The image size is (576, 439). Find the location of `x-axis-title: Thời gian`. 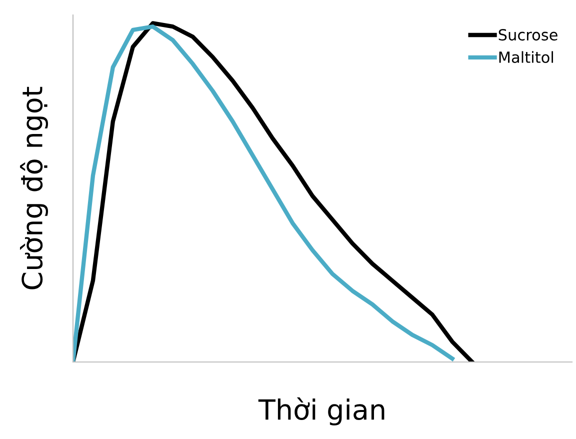

x-axis-title: Thời gian is located at coordinates (321, 411).